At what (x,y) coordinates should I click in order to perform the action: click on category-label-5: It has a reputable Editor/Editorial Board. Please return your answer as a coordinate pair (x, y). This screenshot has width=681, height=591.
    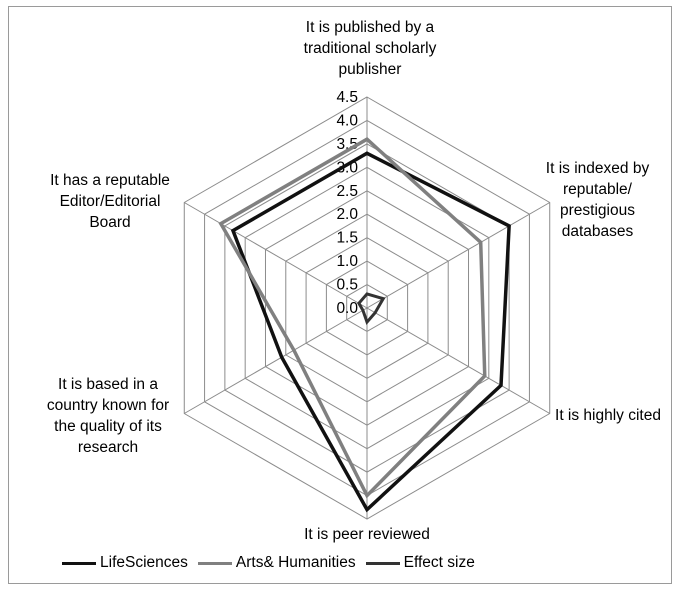
    Looking at the image, I should click on (110, 201).